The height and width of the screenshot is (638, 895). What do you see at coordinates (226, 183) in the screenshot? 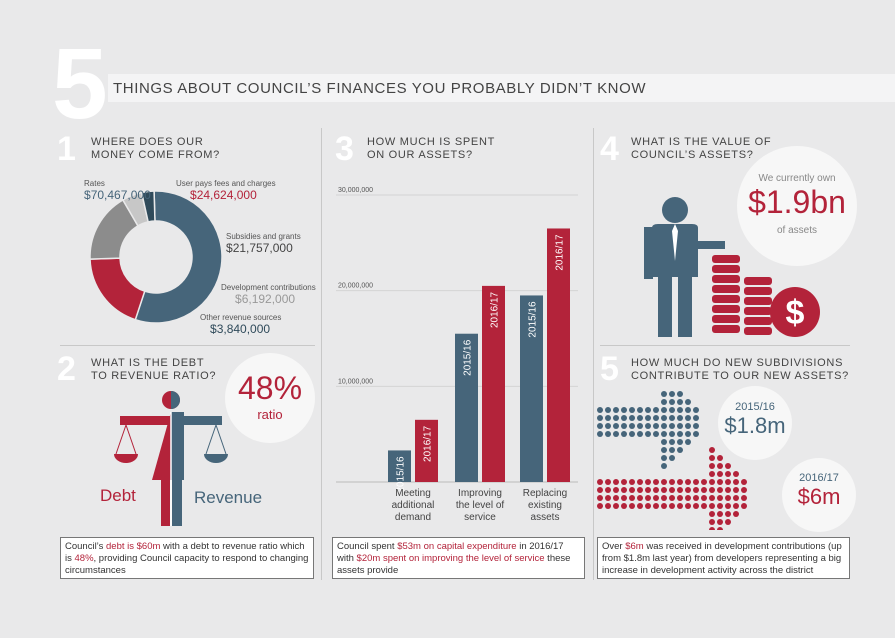
I see `userpays-label: User pays fees and charges` at bounding box center [226, 183].